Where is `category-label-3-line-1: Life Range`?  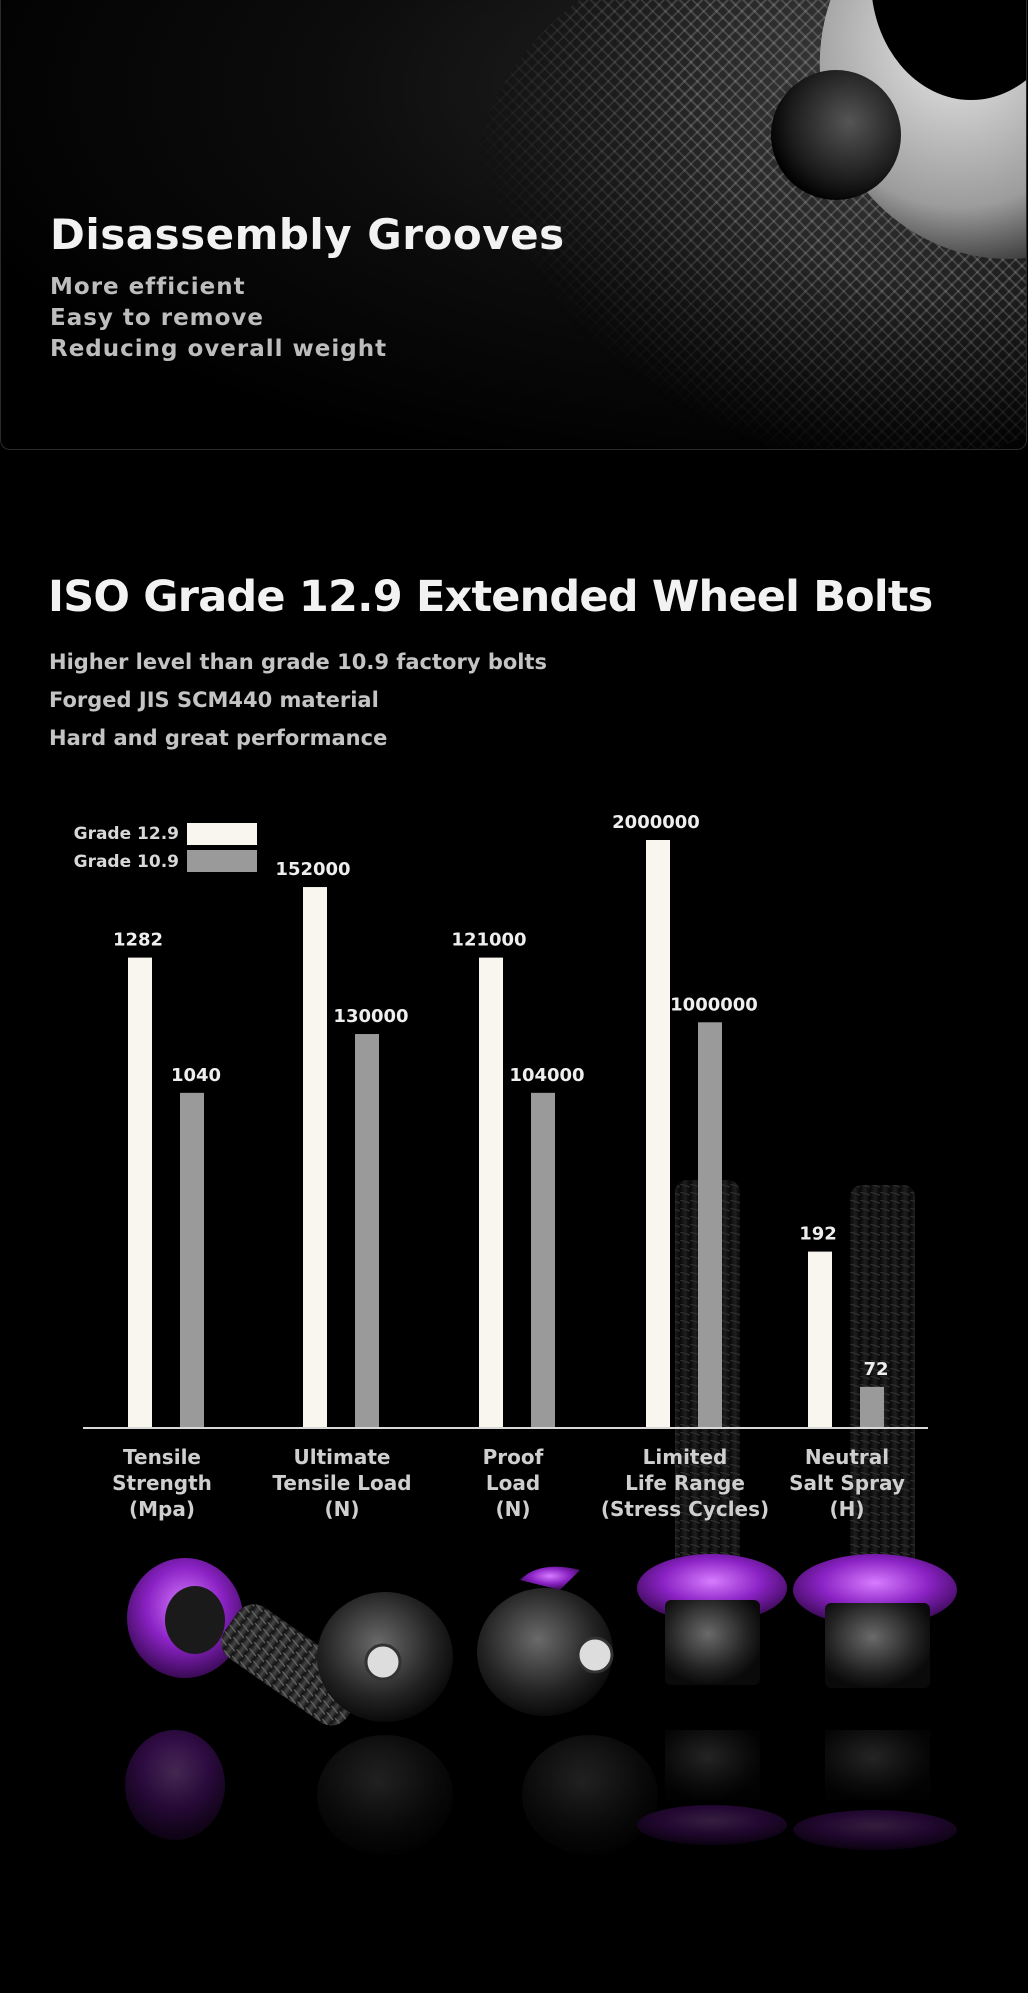 category-label-3-line-1: Life Range is located at coordinates (685, 1483).